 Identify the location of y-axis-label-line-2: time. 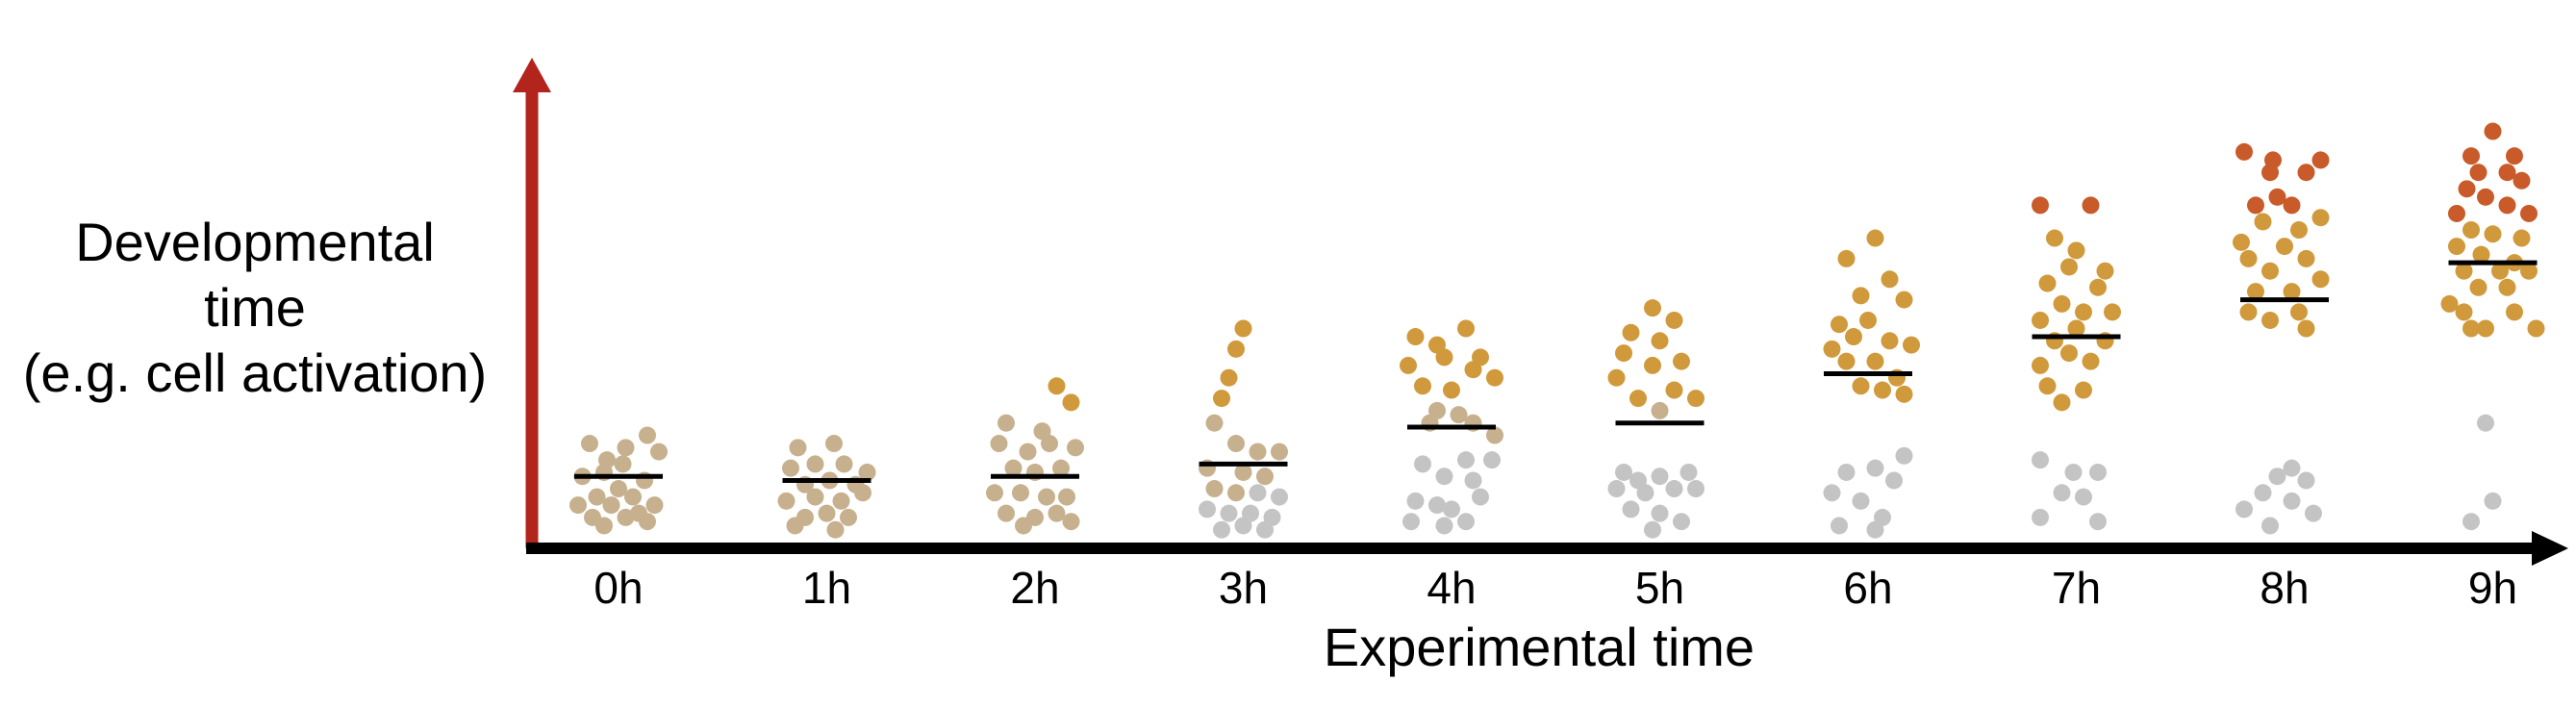
(255, 307).